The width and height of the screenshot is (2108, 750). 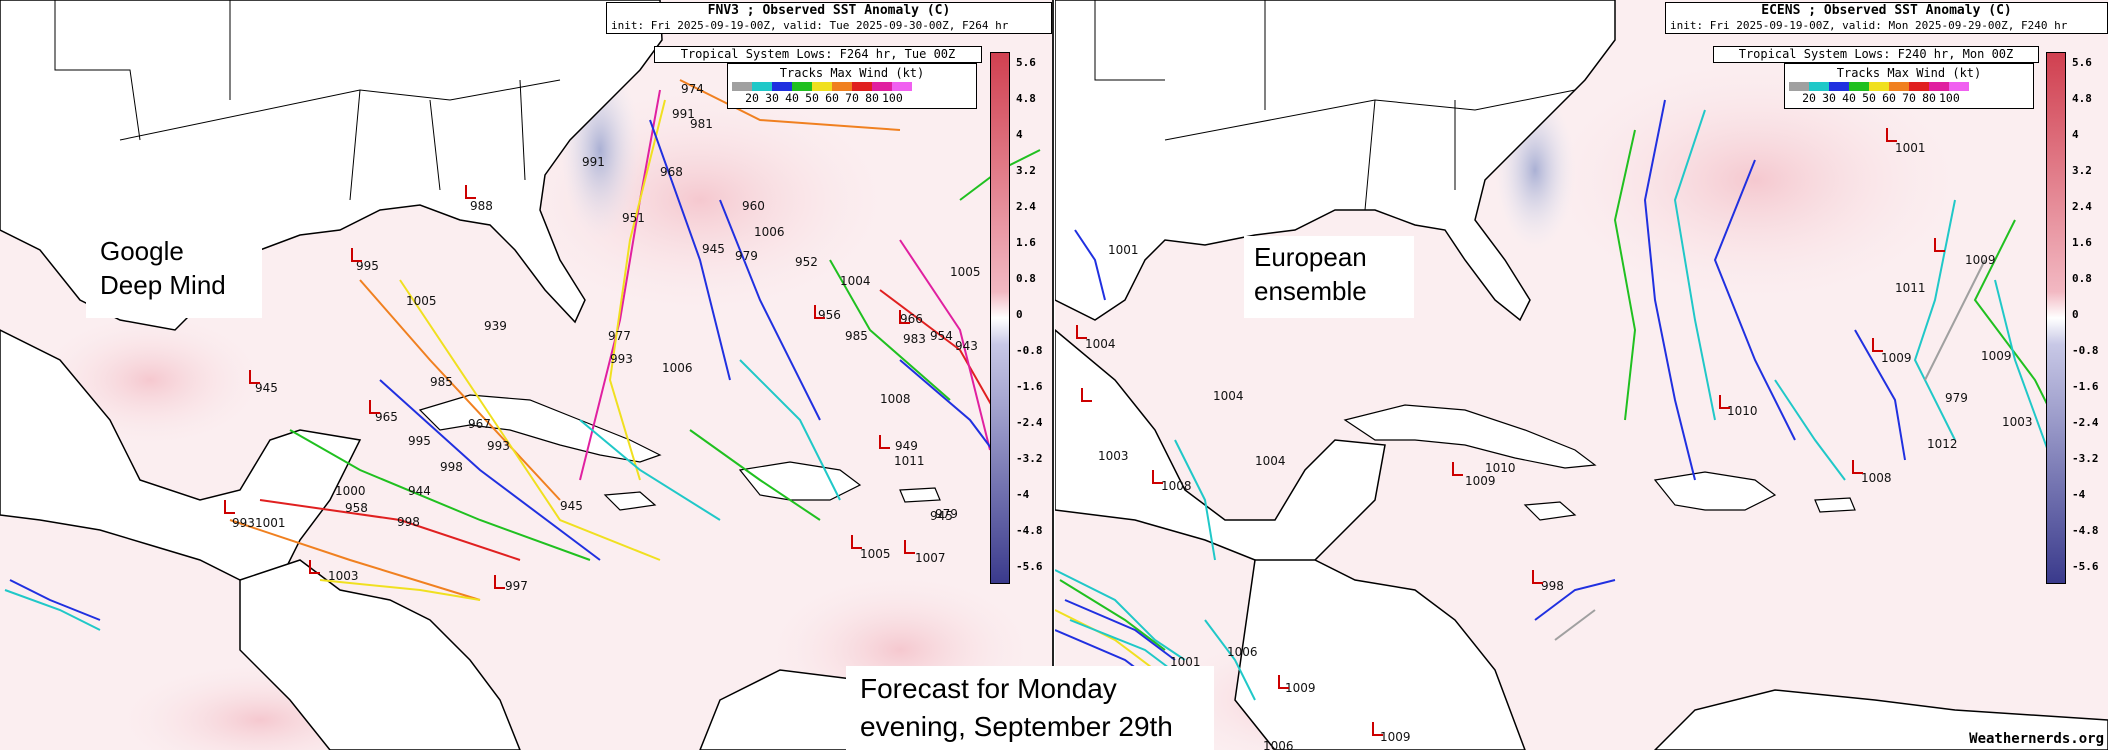 What do you see at coordinates (380, 654) in the screenshot?
I see `central-america-landmass` at bounding box center [380, 654].